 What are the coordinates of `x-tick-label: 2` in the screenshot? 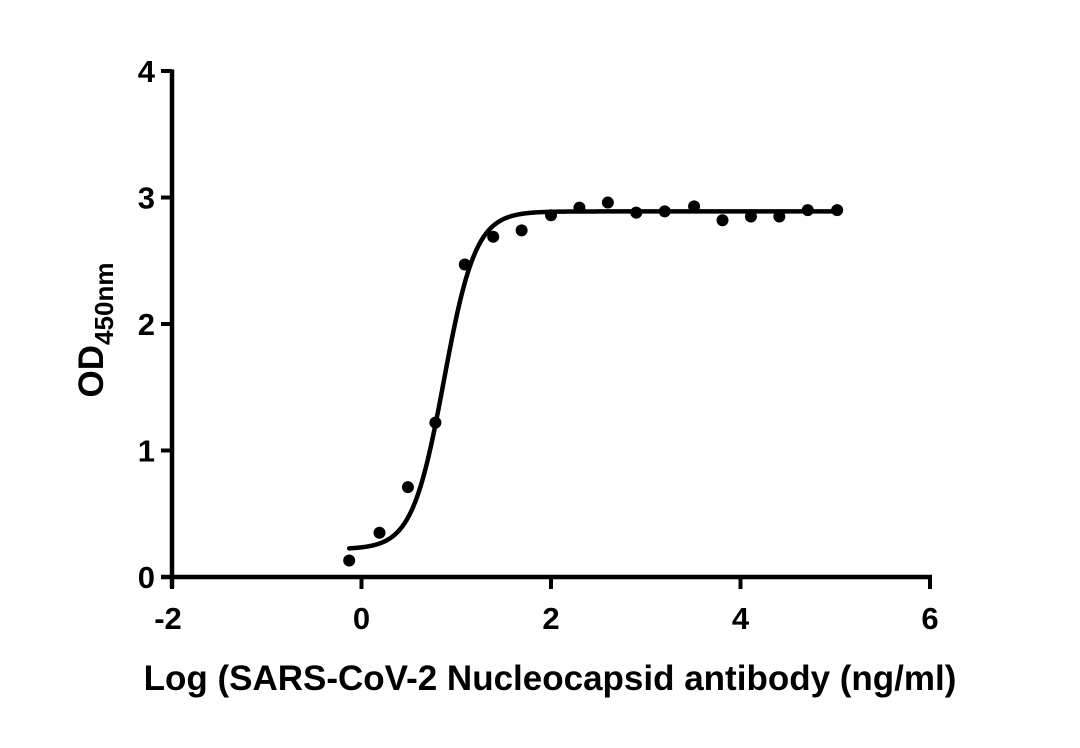 It's located at (550, 618).